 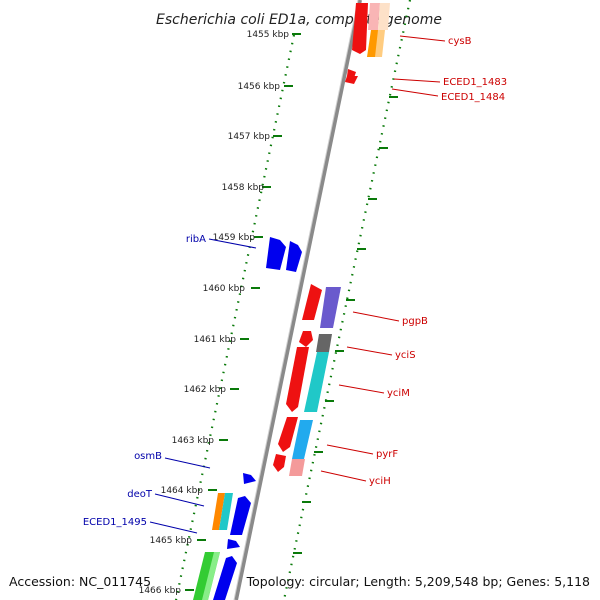 What do you see at coordinates (475, 82) in the screenshot?
I see `gene-label-ECED1-1483: ECED1_1483` at bounding box center [475, 82].